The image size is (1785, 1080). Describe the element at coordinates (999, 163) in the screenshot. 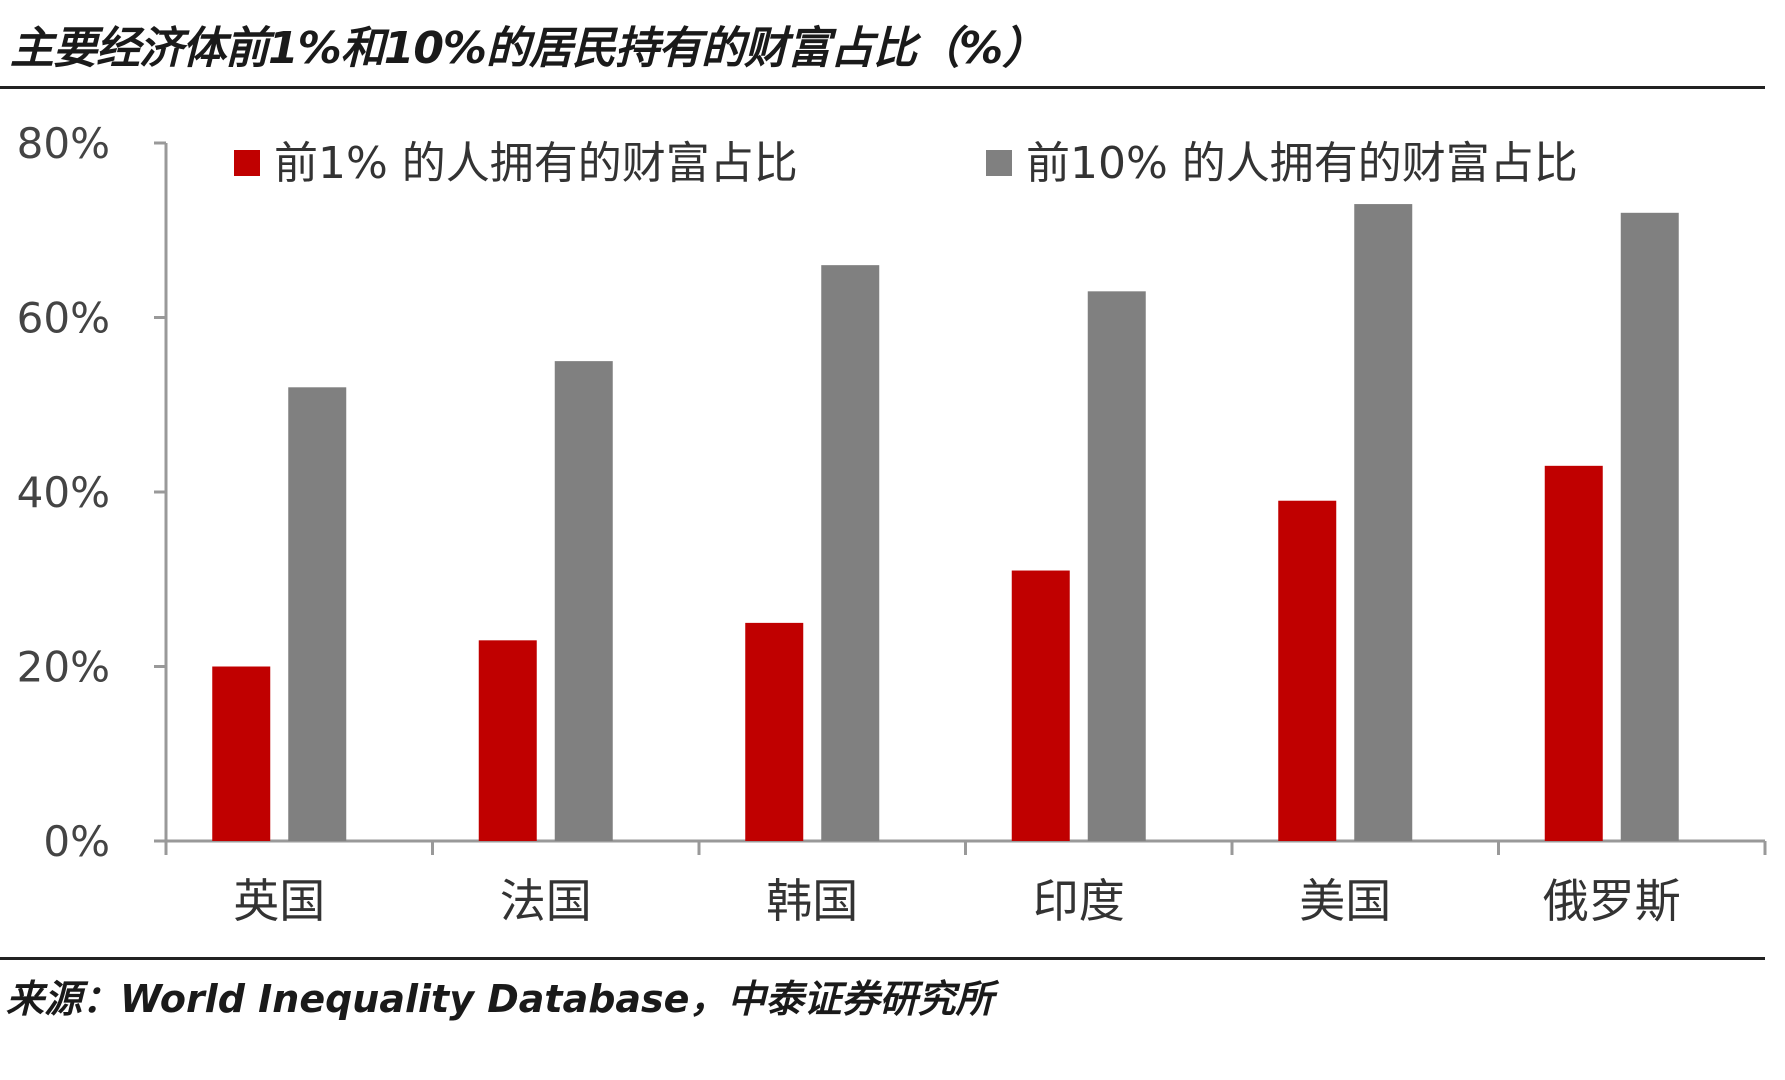

I see `legend-top10-swatch` at that location.